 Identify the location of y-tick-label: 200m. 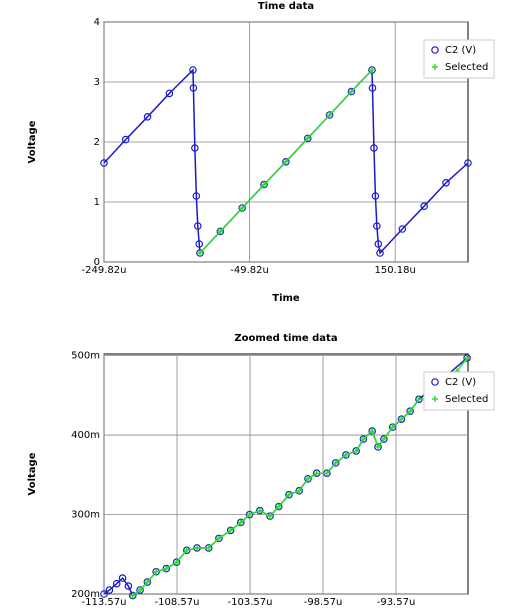
(85, 594).